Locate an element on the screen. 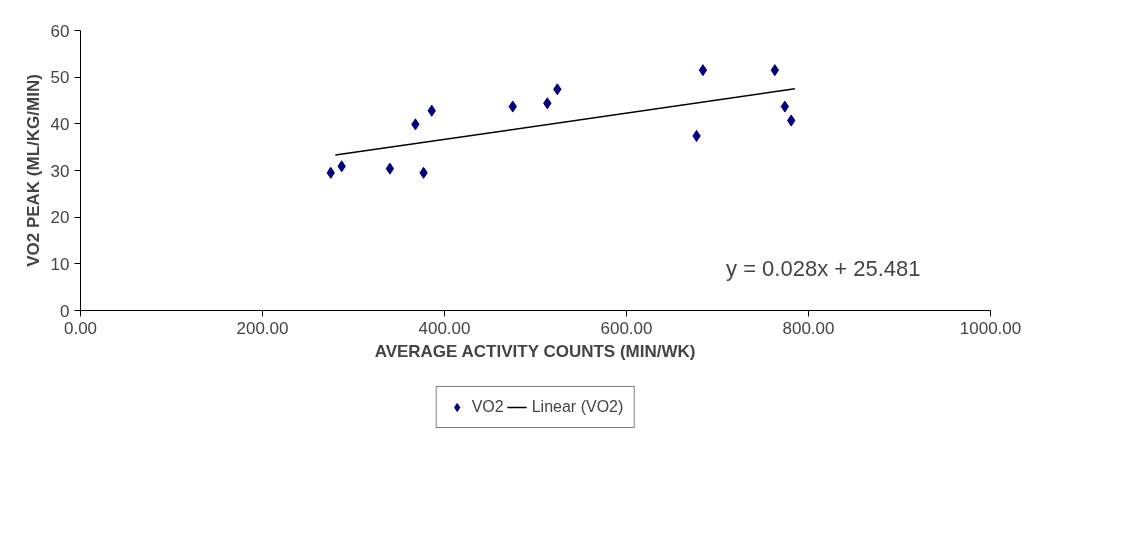  y-tick-label: 30 is located at coordinates (60, 171).